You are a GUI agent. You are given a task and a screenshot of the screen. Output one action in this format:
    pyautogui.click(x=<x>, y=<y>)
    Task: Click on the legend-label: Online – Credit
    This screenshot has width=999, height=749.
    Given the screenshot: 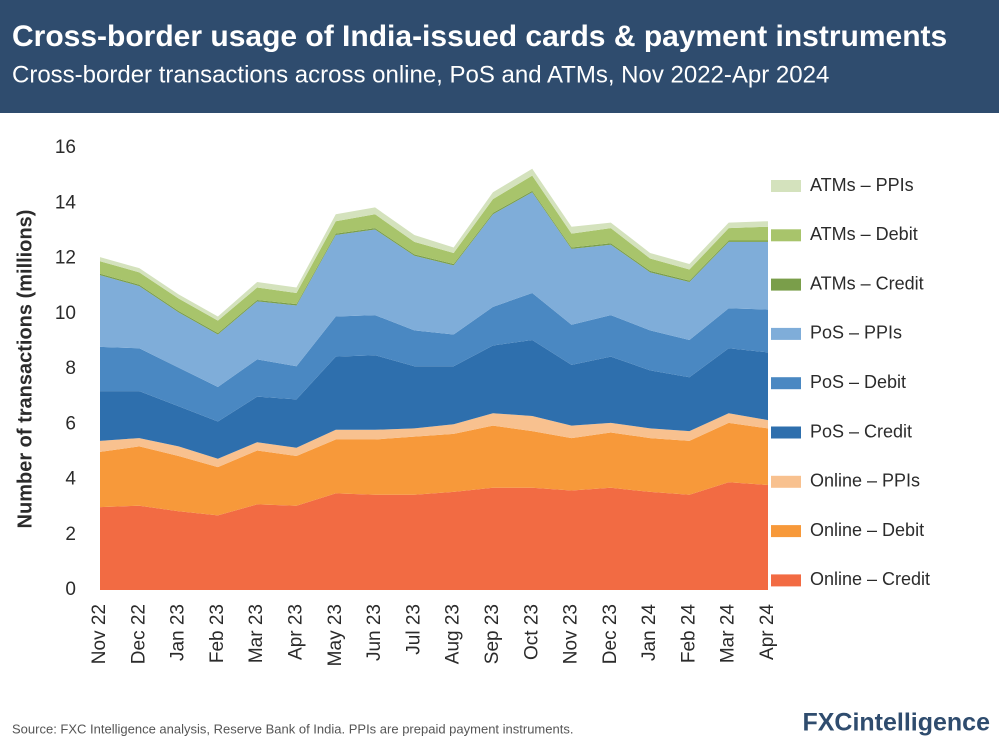 What is the action you would take?
    pyautogui.click(x=870, y=579)
    